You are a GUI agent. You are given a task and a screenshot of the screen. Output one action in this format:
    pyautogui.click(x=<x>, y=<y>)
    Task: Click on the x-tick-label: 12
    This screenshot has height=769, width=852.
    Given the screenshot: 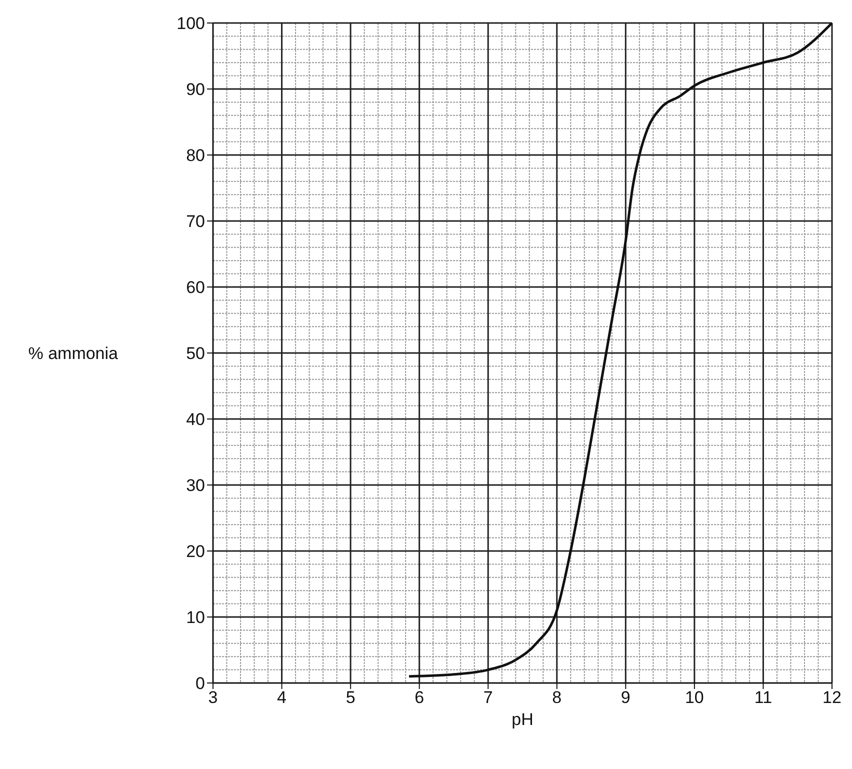 What is the action you would take?
    pyautogui.click(x=832, y=698)
    